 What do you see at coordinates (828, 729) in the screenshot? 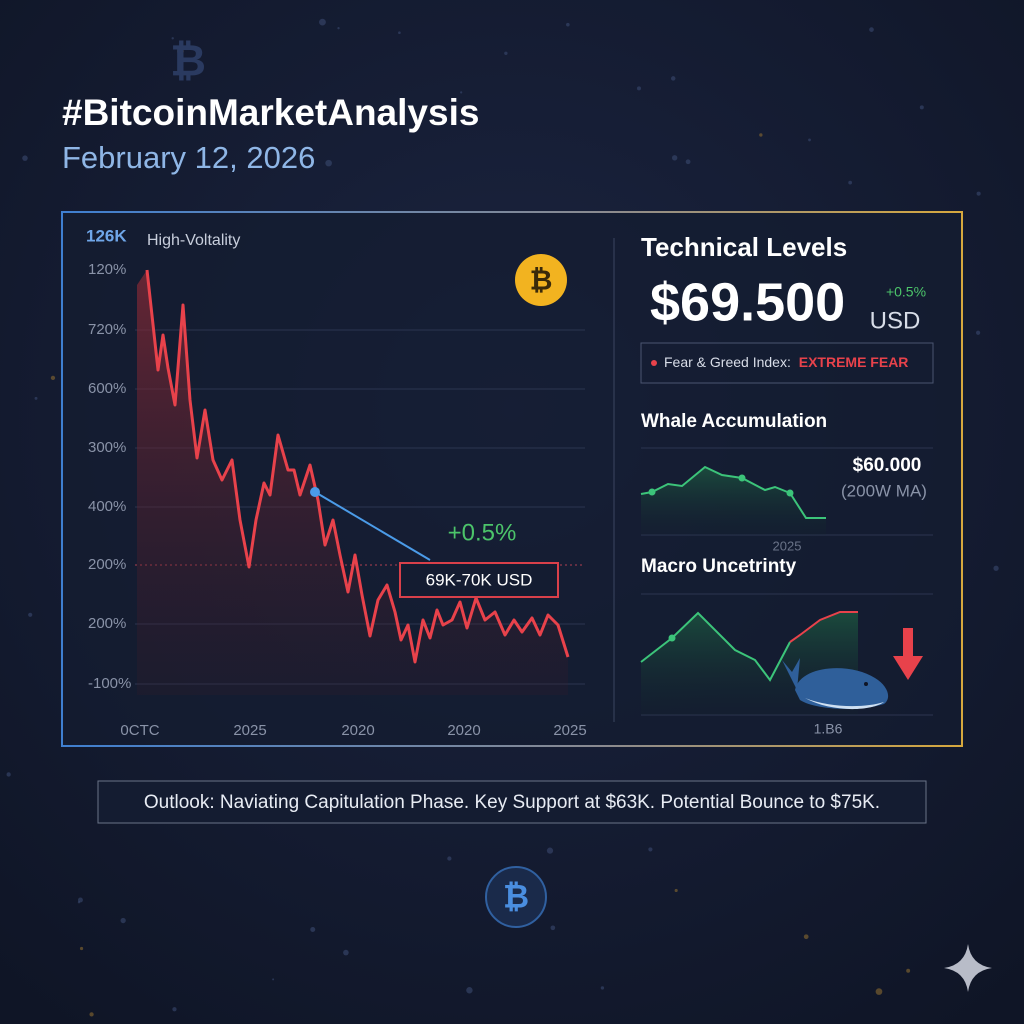
I see `macro-label: 1.B6` at bounding box center [828, 729].